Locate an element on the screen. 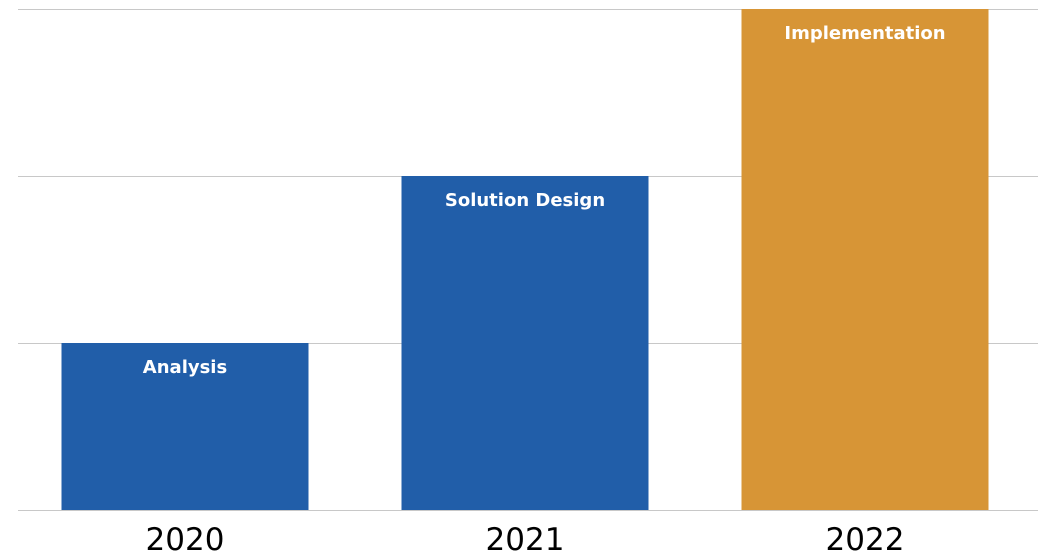 The image size is (1038, 557). x-axis-tick-labels: 2020 2021 2022 is located at coordinates (525, 539).